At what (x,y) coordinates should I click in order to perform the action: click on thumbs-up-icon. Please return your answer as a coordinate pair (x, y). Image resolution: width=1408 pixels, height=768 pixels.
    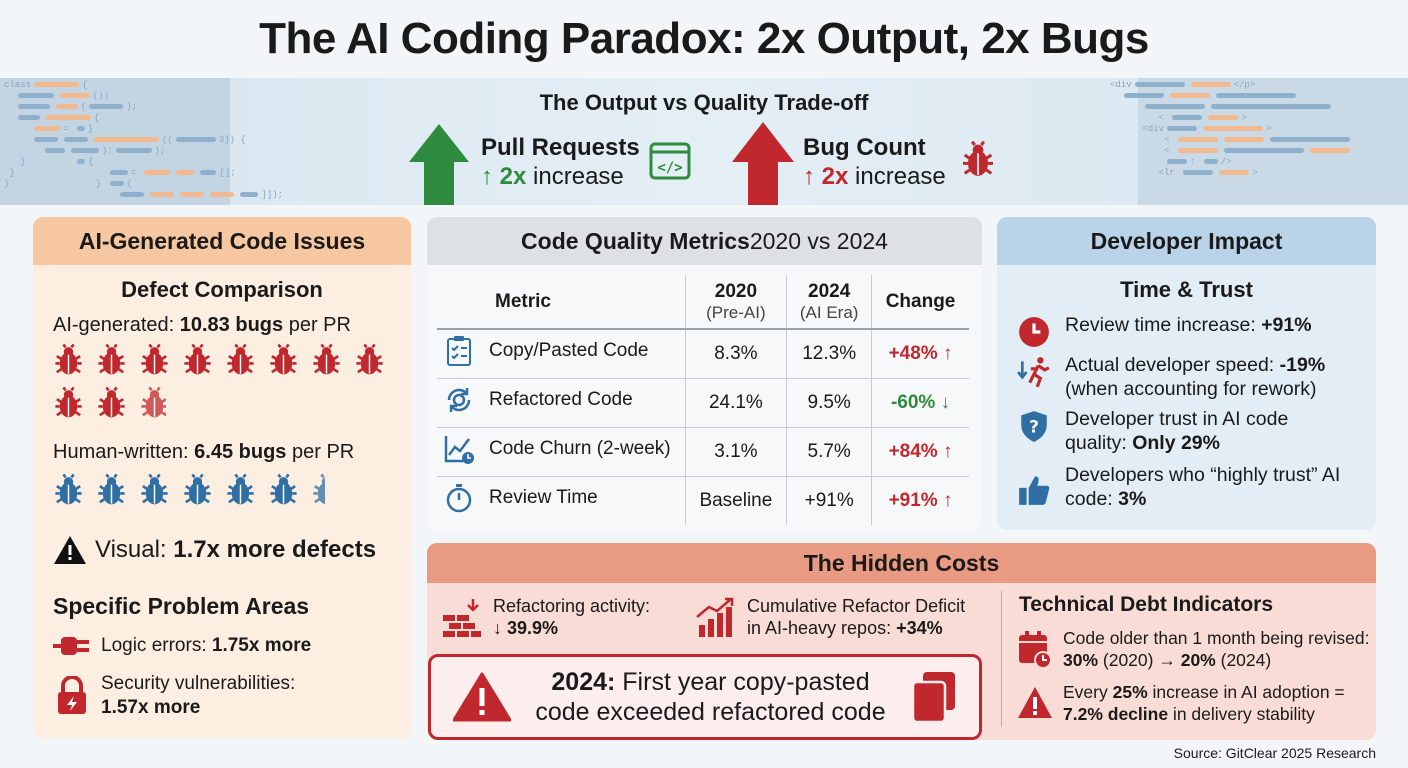
    Looking at the image, I should click on (1034, 490).